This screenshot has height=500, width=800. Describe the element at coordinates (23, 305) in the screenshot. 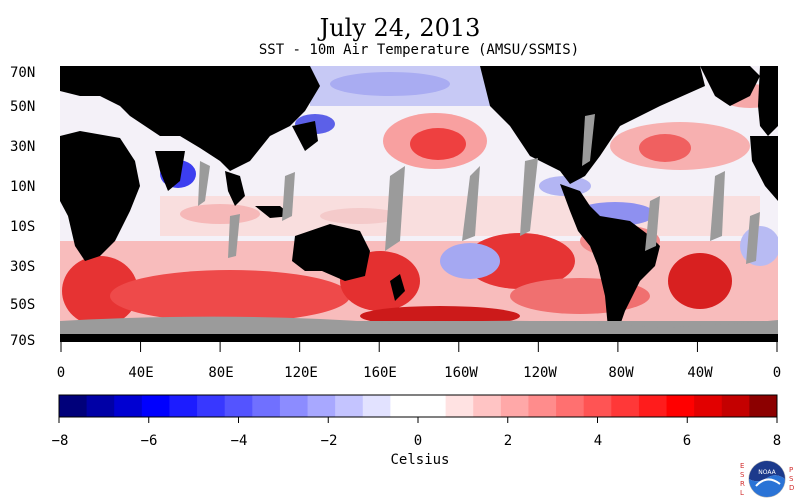

I see `lat-label-50s: 50S` at that location.